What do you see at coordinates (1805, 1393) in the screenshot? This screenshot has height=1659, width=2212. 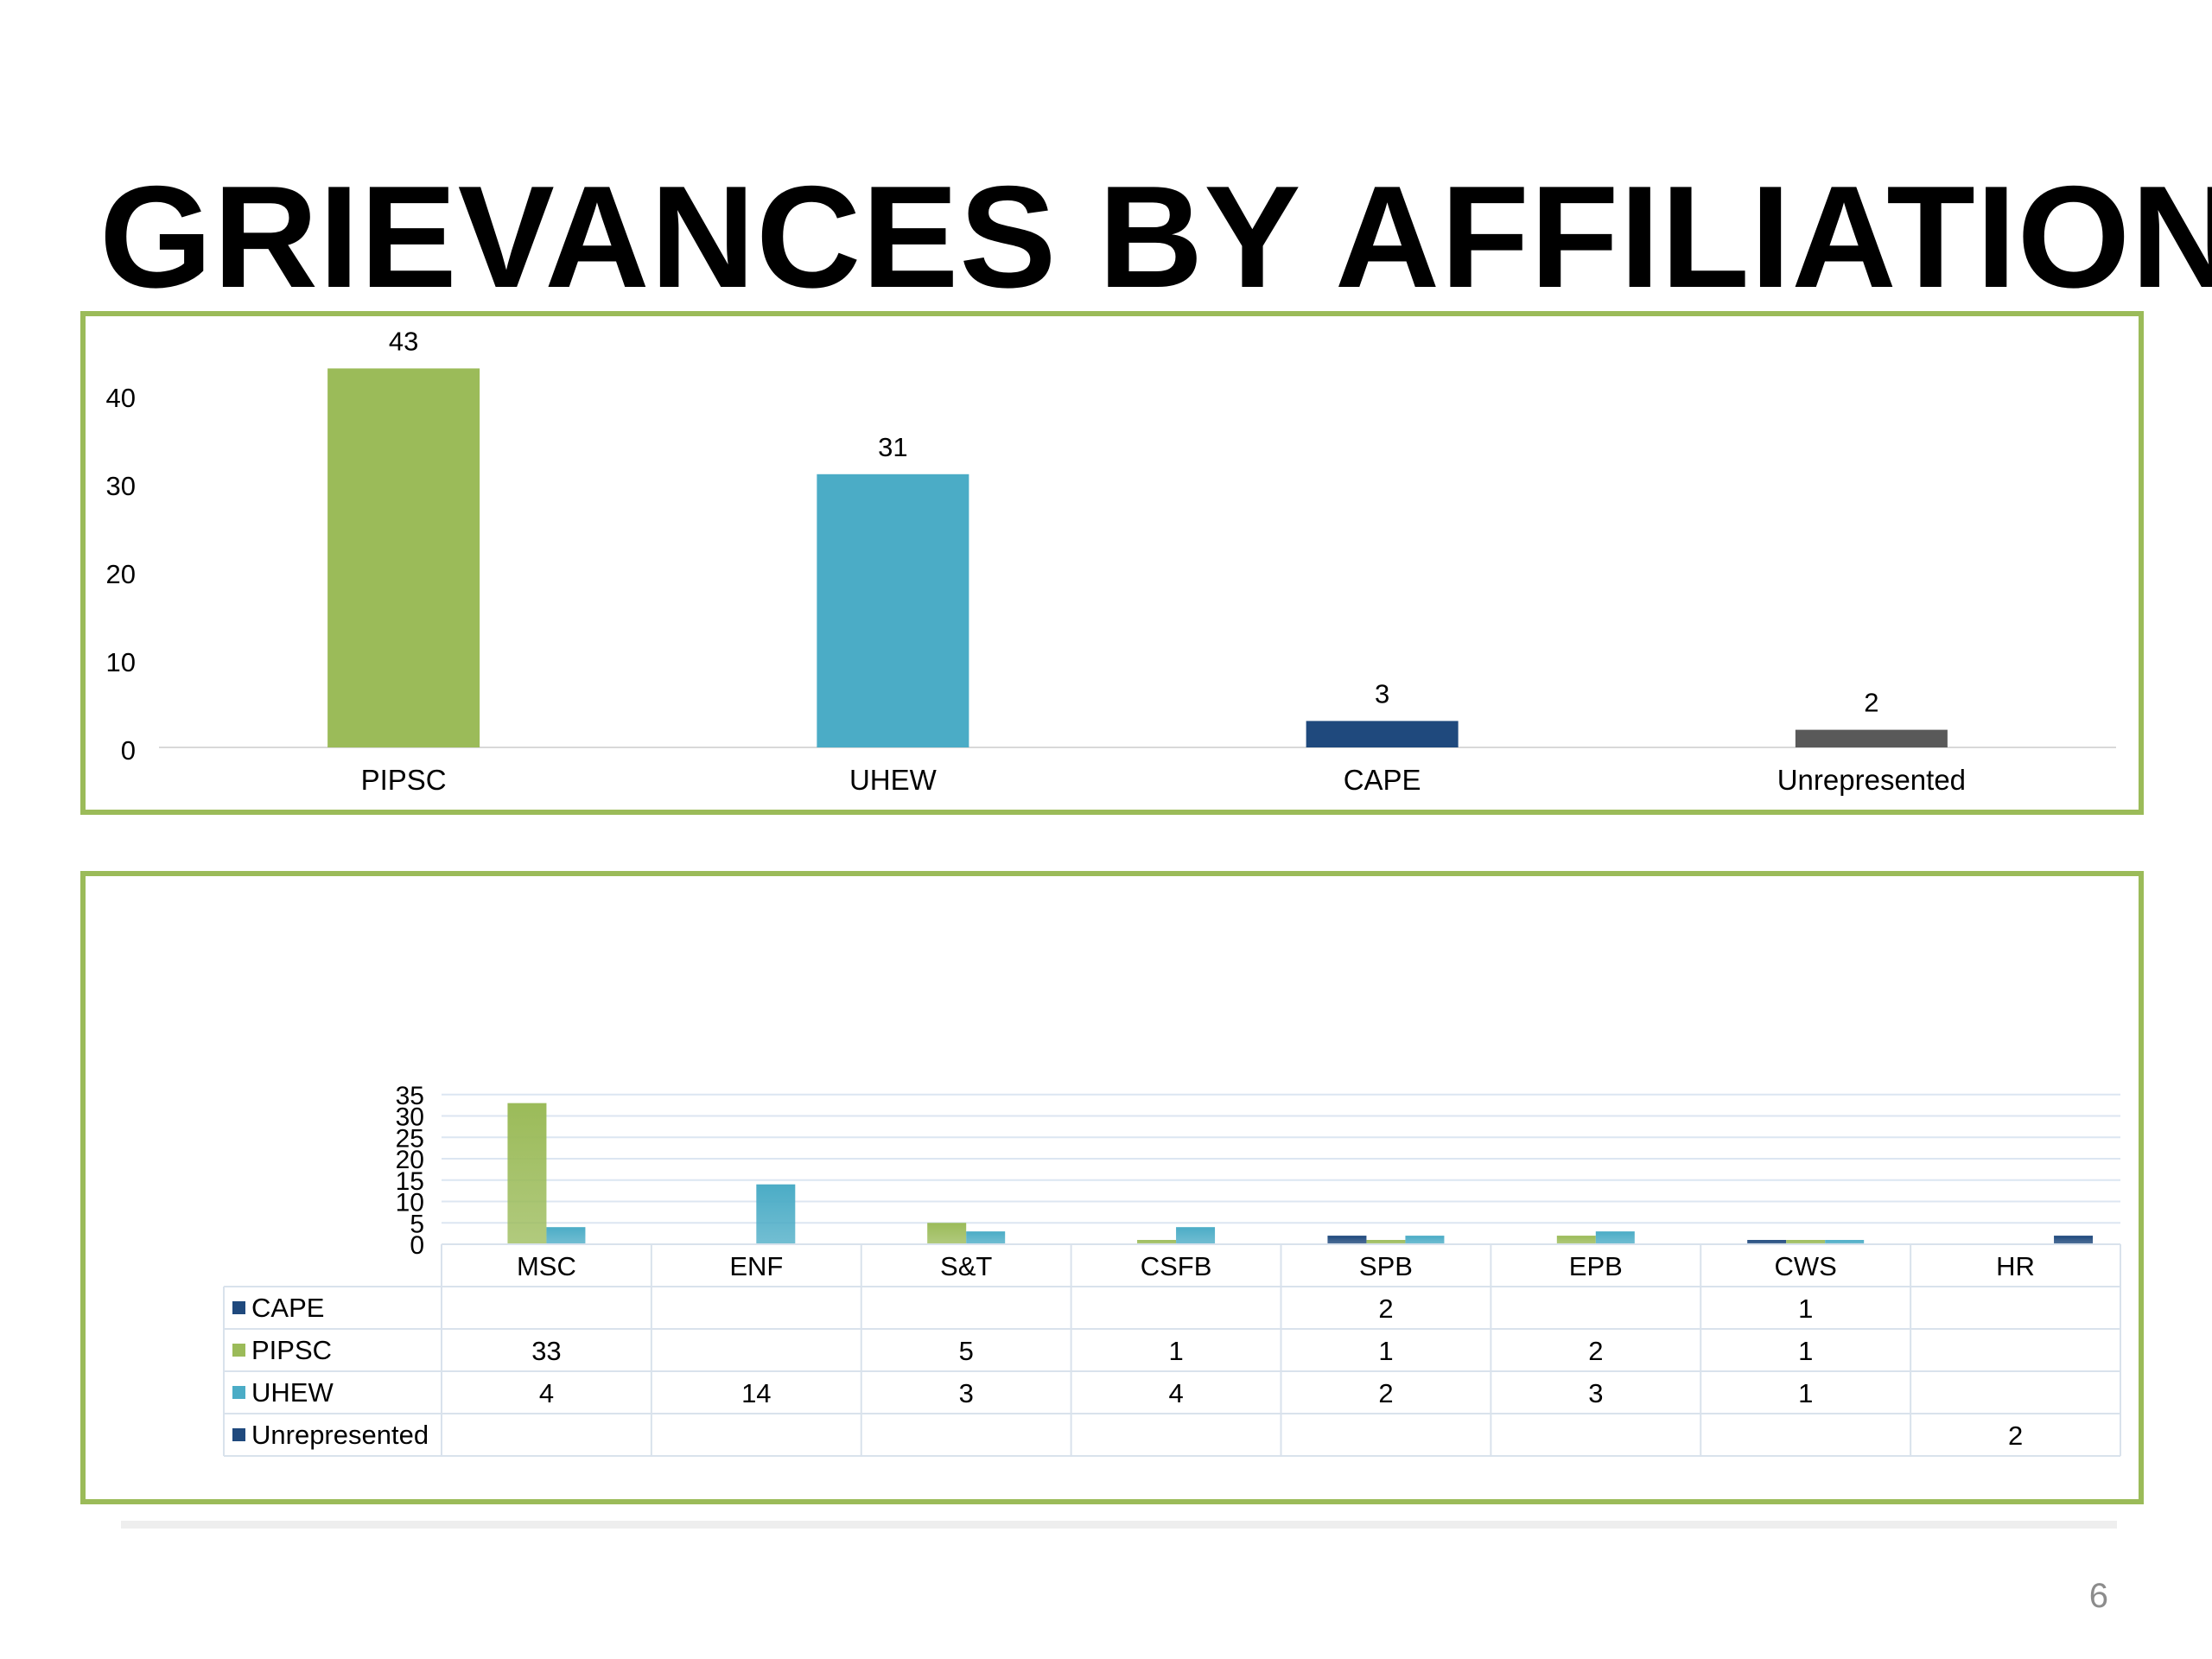 I see `table-value-uhew-cws: 1` at bounding box center [1805, 1393].